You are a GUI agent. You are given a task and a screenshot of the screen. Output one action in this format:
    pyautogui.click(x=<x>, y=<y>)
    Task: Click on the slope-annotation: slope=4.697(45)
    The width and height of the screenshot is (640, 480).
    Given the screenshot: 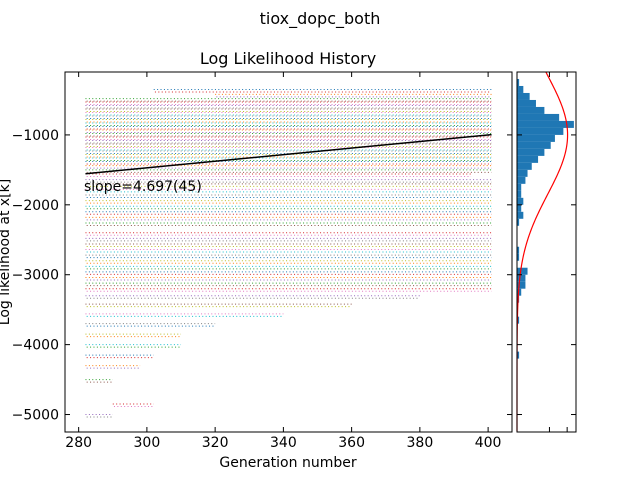 What is the action you would take?
    pyautogui.click(x=143, y=187)
    